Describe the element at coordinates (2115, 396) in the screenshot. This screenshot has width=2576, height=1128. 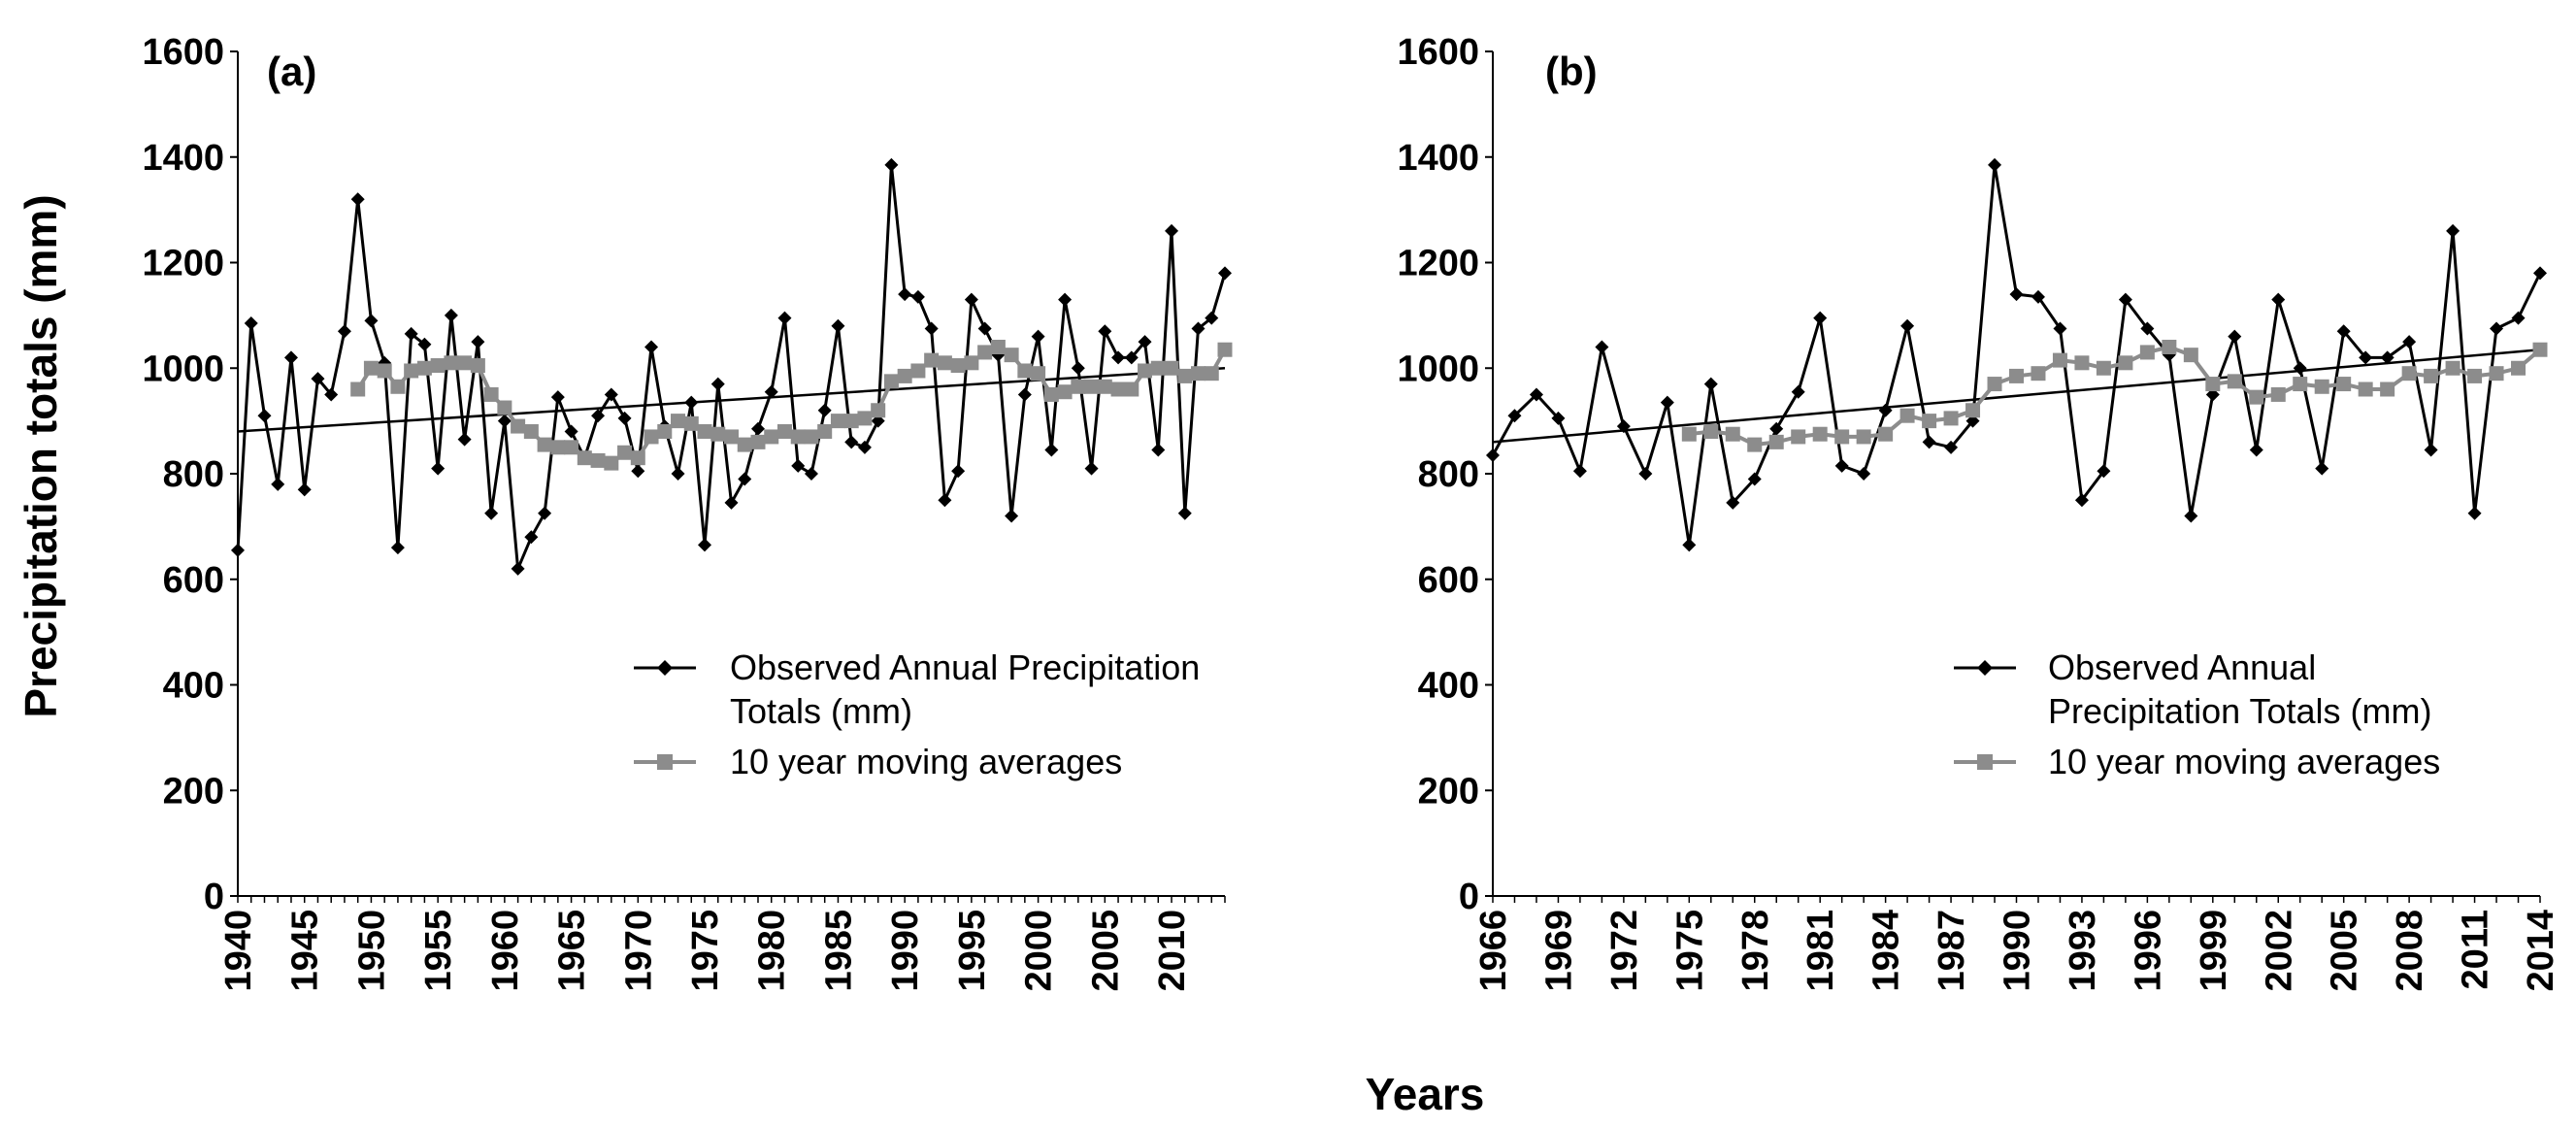
I see `moving-average-line` at that location.